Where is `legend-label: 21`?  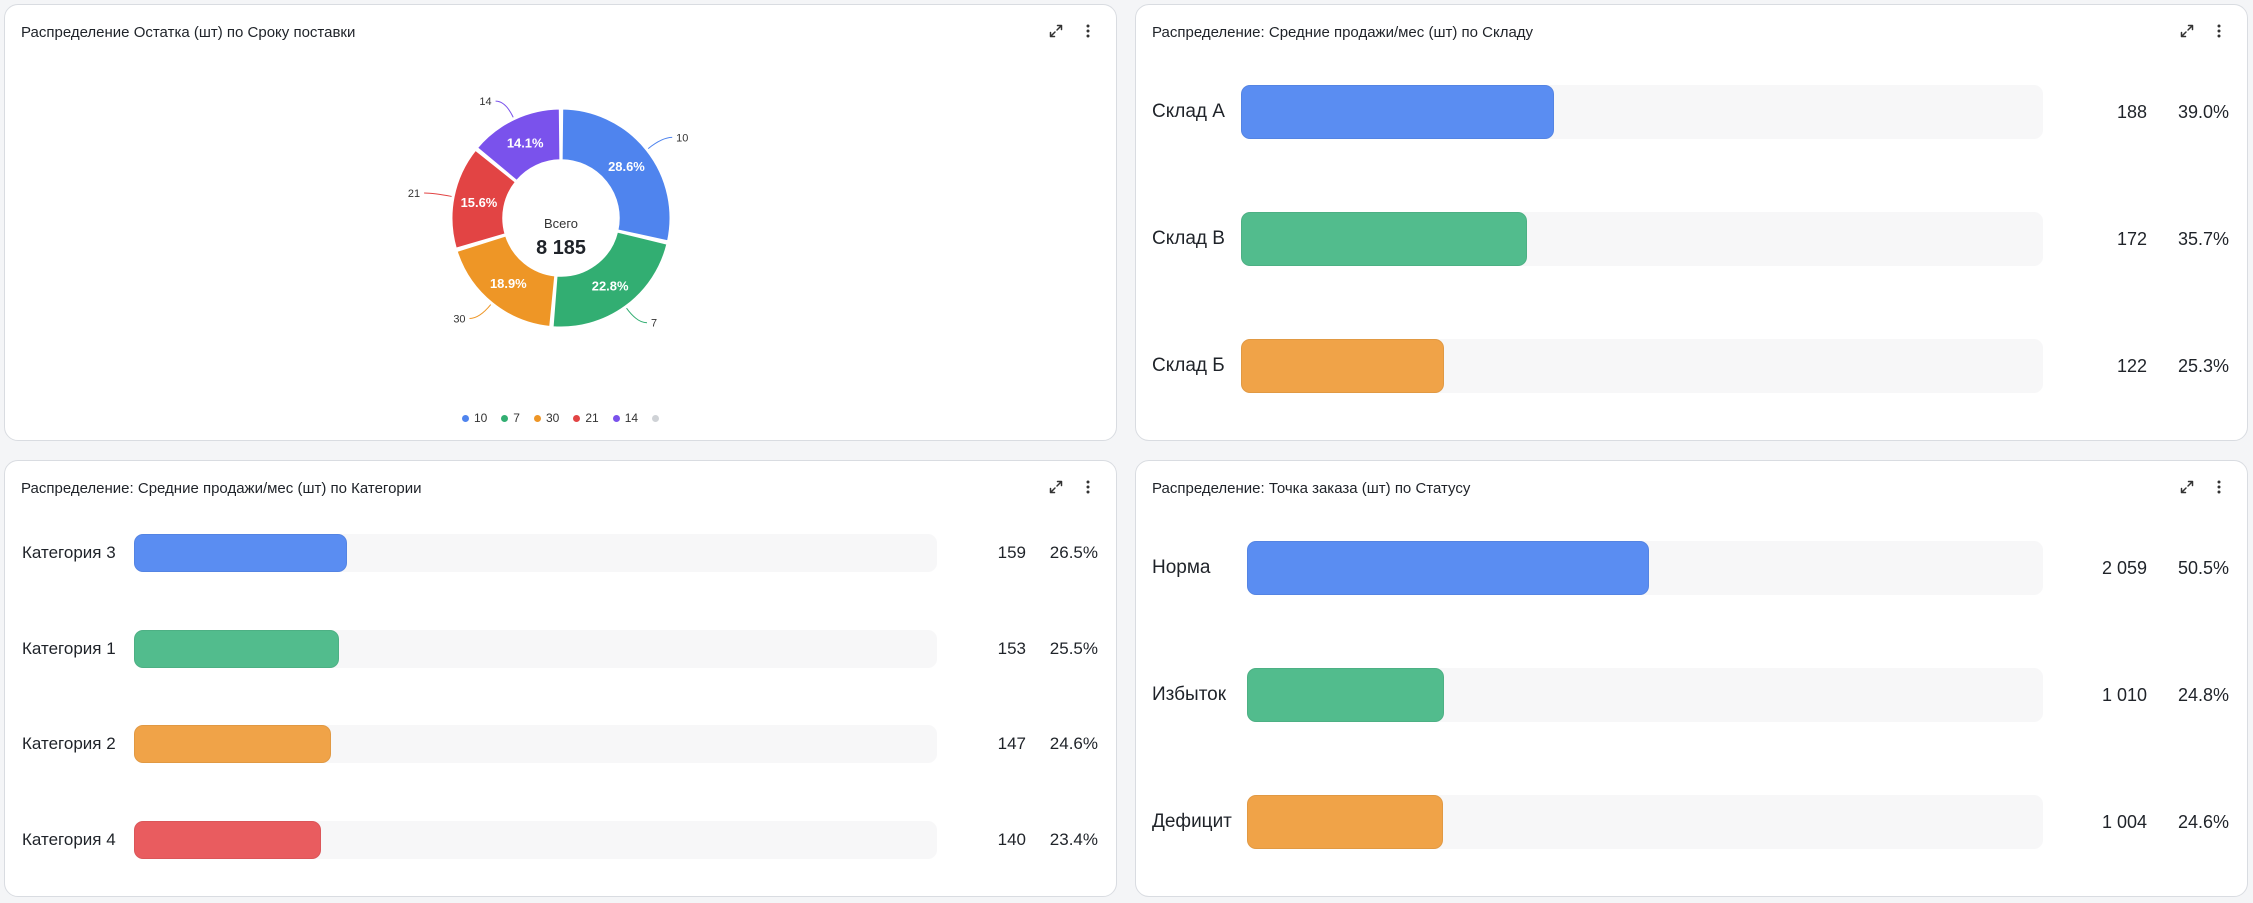
legend-label: 21 is located at coordinates (592, 418).